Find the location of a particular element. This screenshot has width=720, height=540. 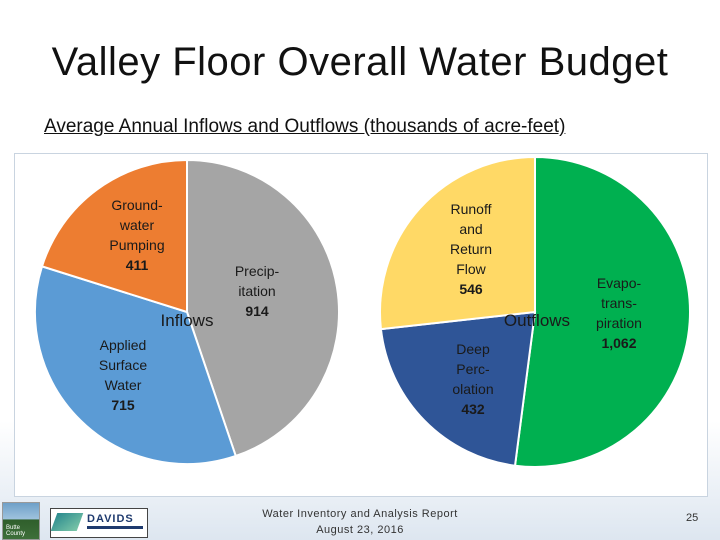

inflows-slice-label-1: Applied Surface Water 715 is located at coordinates (123, 375).